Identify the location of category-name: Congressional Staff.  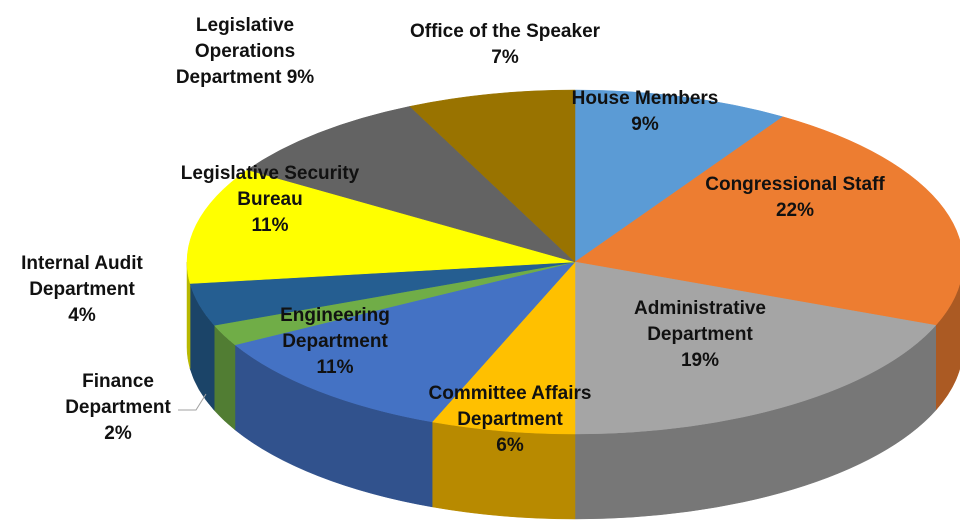
(795, 184).